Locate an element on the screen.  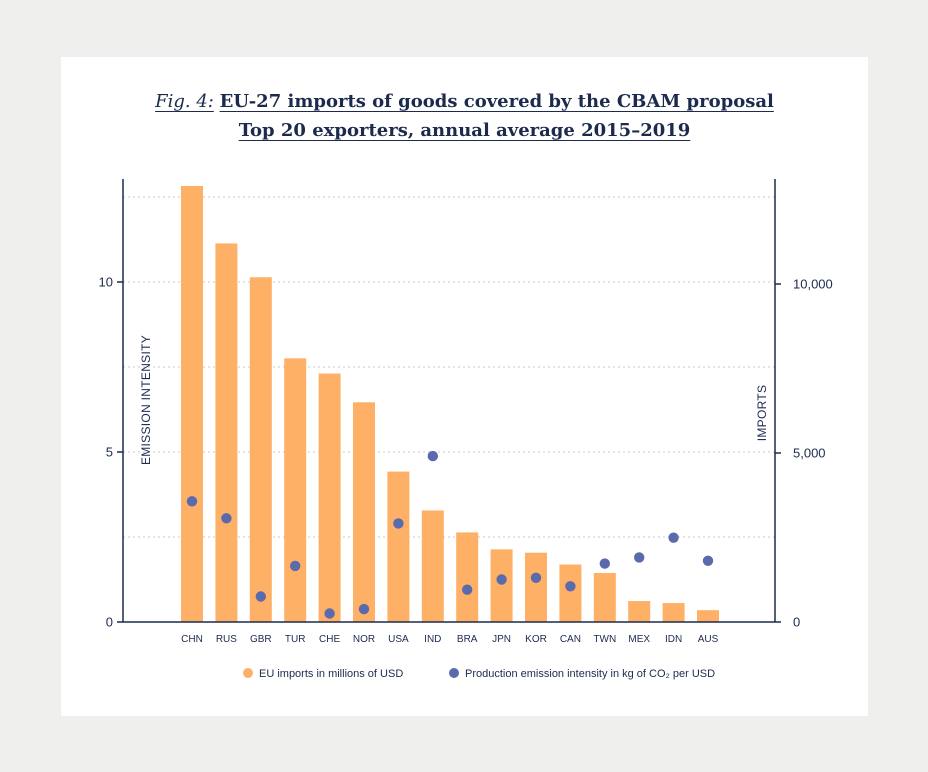
right-tick-label: 10,000 is located at coordinates (813, 284).